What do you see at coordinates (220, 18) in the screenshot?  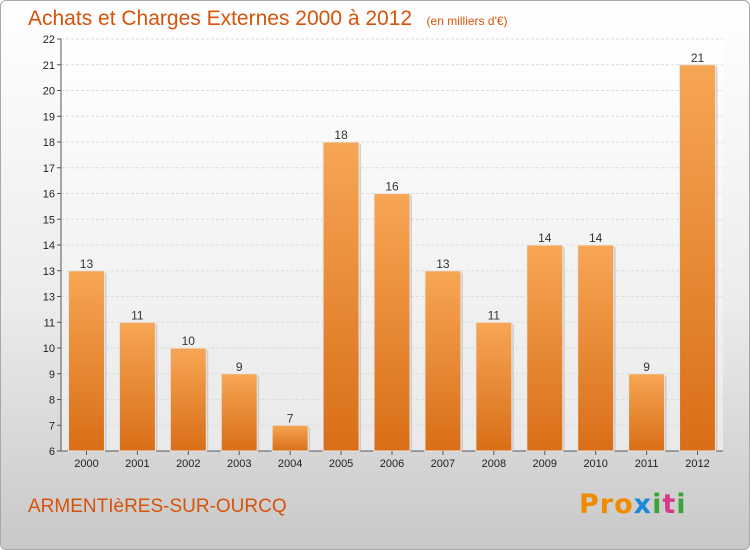 I see `chart-title: Achats et Charges Externes 2000 à 2012` at bounding box center [220, 18].